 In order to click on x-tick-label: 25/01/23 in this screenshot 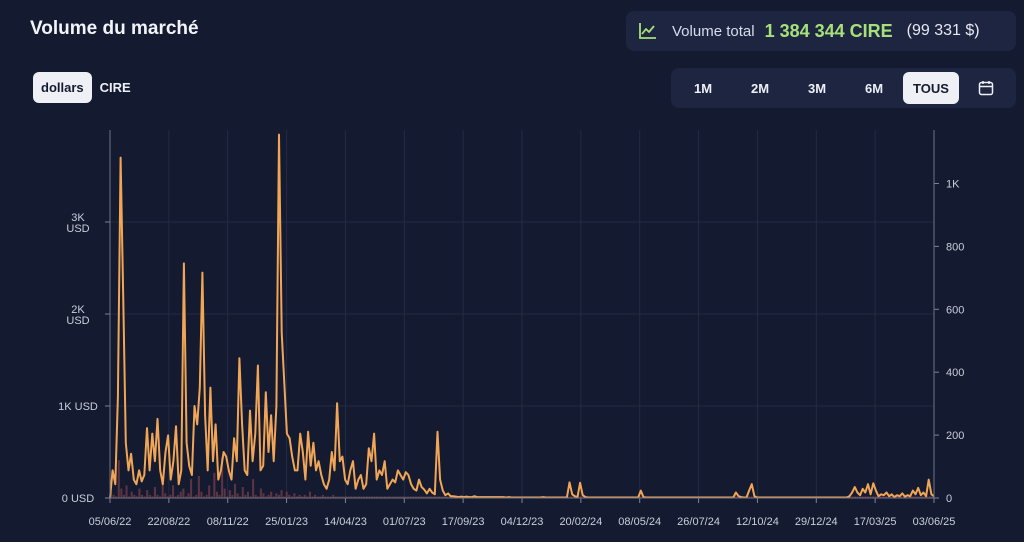, I will do `click(286, 522)`.